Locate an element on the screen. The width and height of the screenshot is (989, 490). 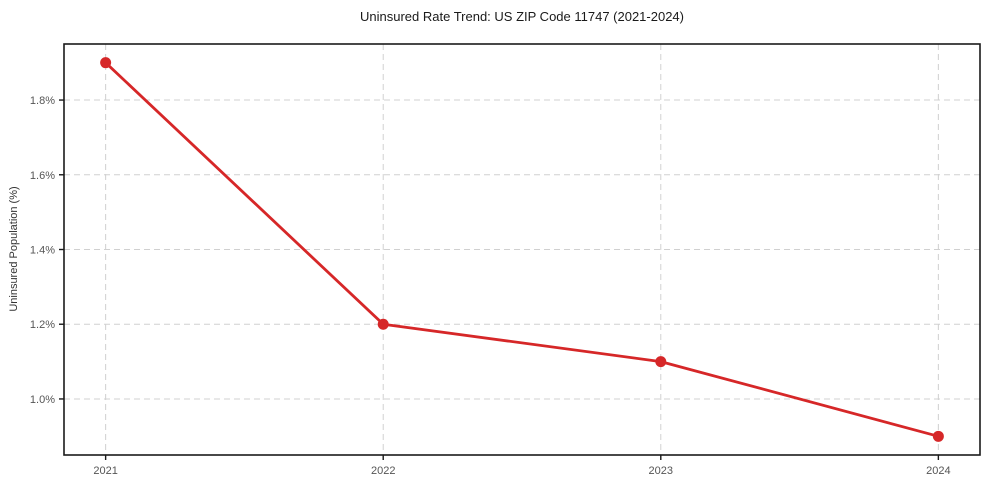
y-axis-label: Uninsured Population (%) is located at coordinates (14, 249).